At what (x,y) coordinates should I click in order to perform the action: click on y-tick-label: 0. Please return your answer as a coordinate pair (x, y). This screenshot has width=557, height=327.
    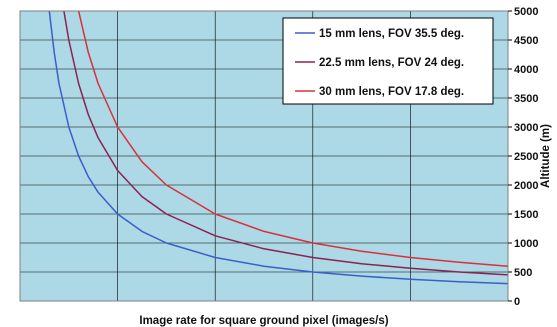
    Looking at the image, I should click on (517, 302).